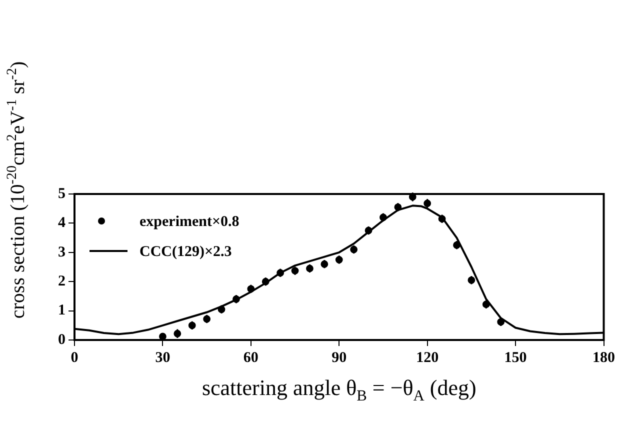 The height and width of the screenshot is (430, 618). Describe the element at coordinates (186, 252) in the screenshot. I see `legend-label: CCC(129)×2.3` at that location.